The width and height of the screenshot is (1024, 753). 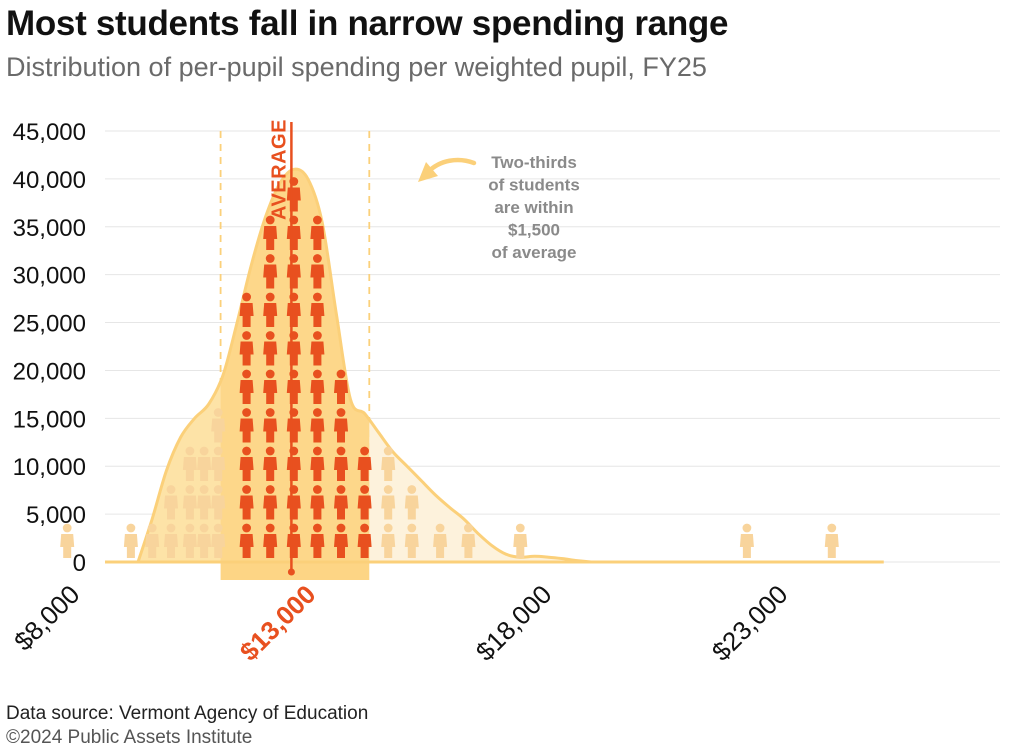 I want to click on y-tick-label: 25,000, so click(x=49, y=324).